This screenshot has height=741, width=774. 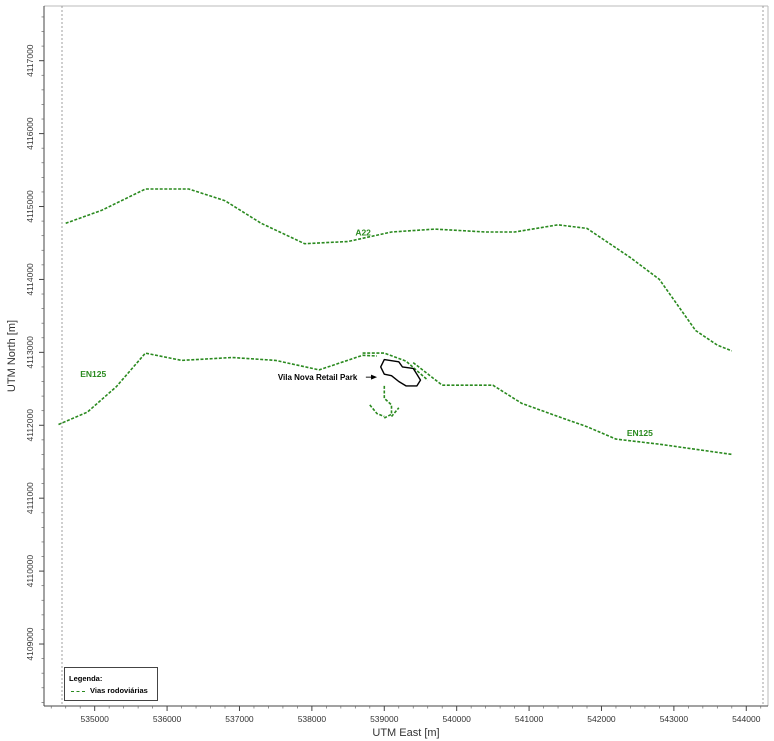 I want to click on x-tick-label-5: 540000, so click(x=456, y=719).